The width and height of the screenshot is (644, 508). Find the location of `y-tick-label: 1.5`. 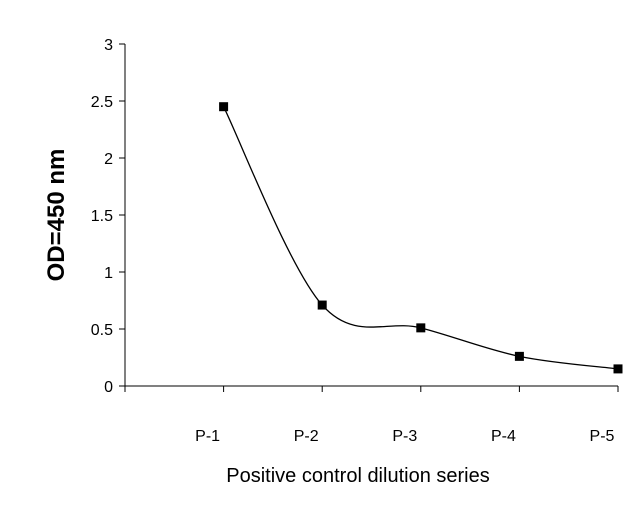

y-tick-label: 1.5 is located at coordinates (102, 216).